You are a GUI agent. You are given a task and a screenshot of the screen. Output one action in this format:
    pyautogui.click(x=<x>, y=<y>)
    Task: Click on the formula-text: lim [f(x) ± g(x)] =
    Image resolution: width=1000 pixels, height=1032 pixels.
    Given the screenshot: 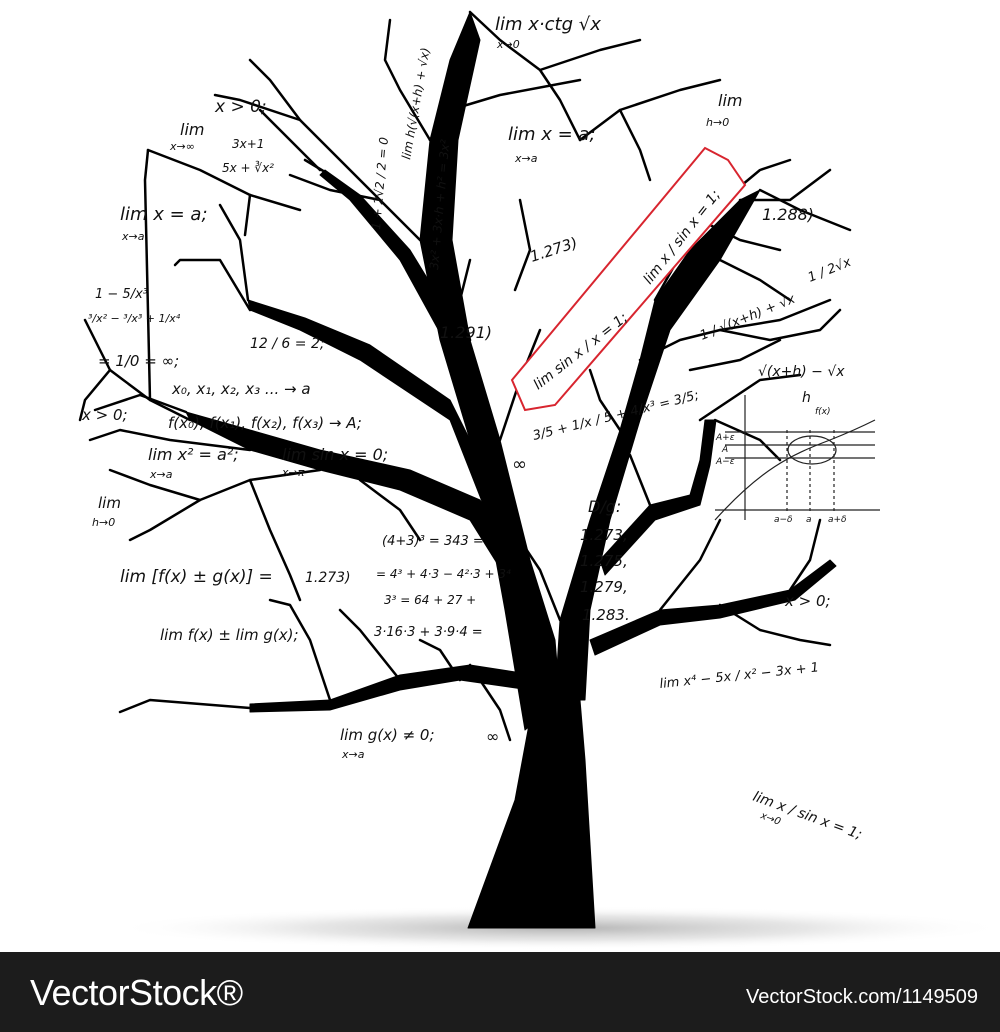 What is the action you would take?
    pyautogui.click(x=196, y=577)
    